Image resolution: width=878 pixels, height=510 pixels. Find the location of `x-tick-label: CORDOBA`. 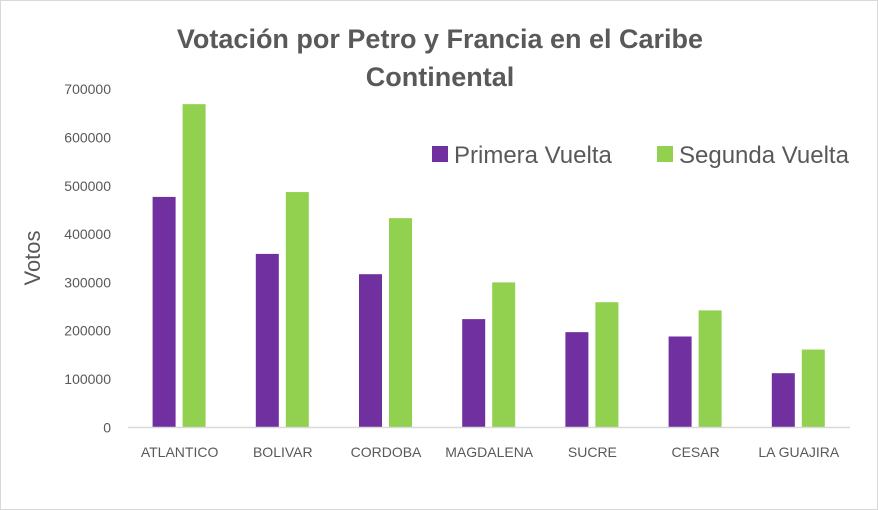

x-tick-label: CORDOBA is located at coordinates (386, 452).